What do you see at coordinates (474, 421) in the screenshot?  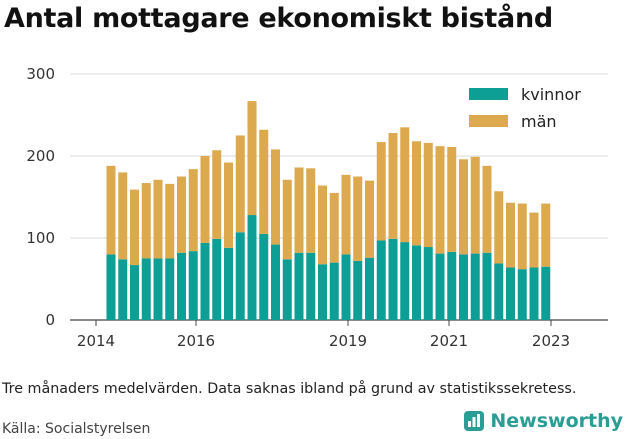 I see `newsworthy-logo-icon` at bounding box center [474, 421].